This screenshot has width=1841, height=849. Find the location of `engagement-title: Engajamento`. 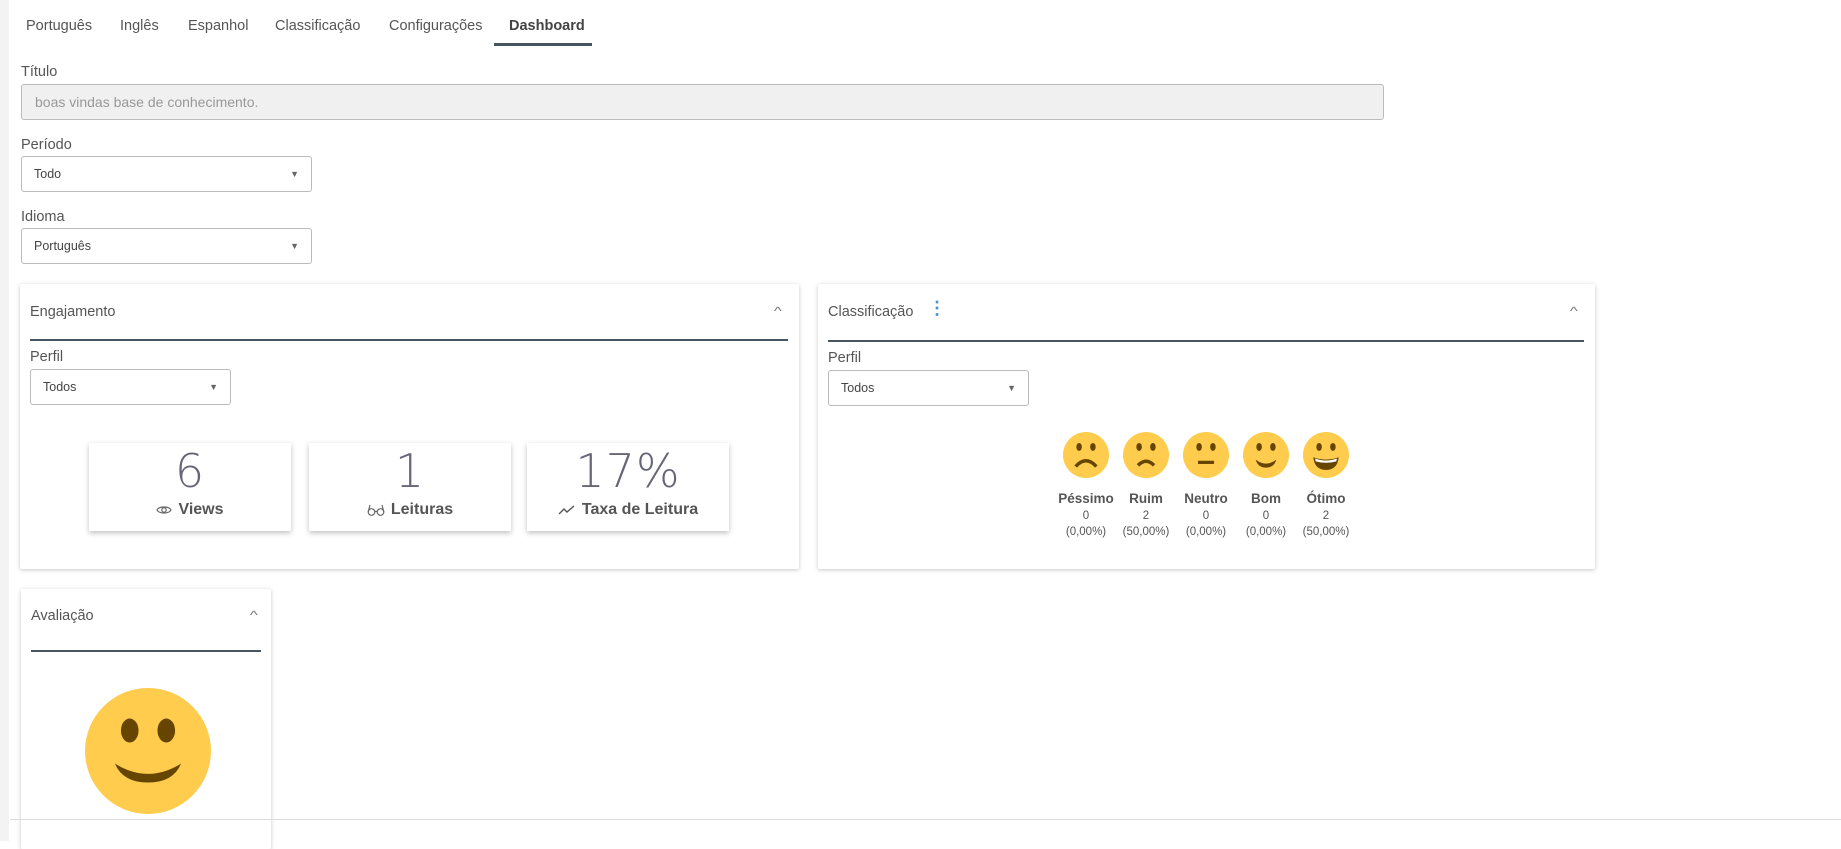

engagement-title: Engajamento is located at coordinates (73, 312).